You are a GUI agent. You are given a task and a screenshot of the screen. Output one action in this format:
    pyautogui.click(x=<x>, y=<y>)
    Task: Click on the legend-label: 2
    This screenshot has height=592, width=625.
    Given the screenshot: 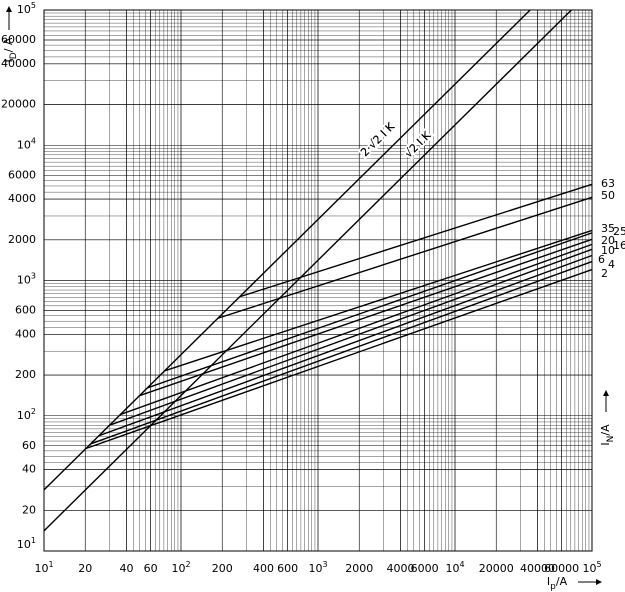 What is the action you would take?
    pyautogui.click(x=604, y=273)
    